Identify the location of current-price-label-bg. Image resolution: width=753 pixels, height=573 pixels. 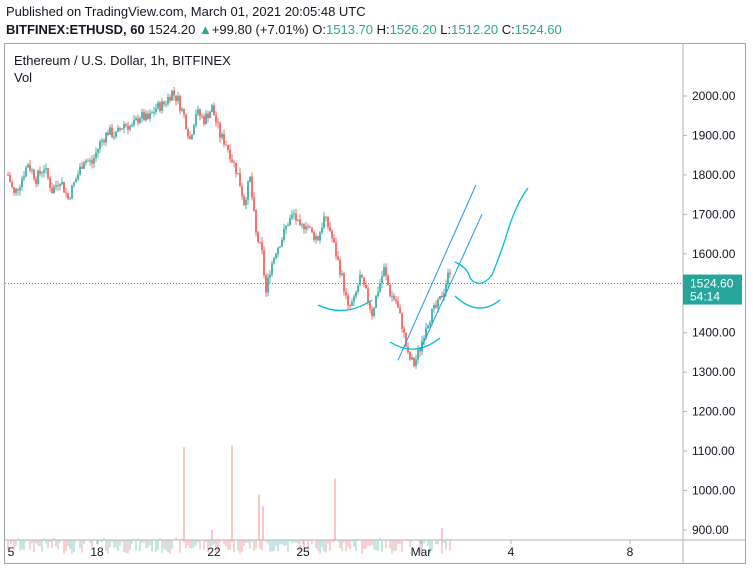
(712, 289).